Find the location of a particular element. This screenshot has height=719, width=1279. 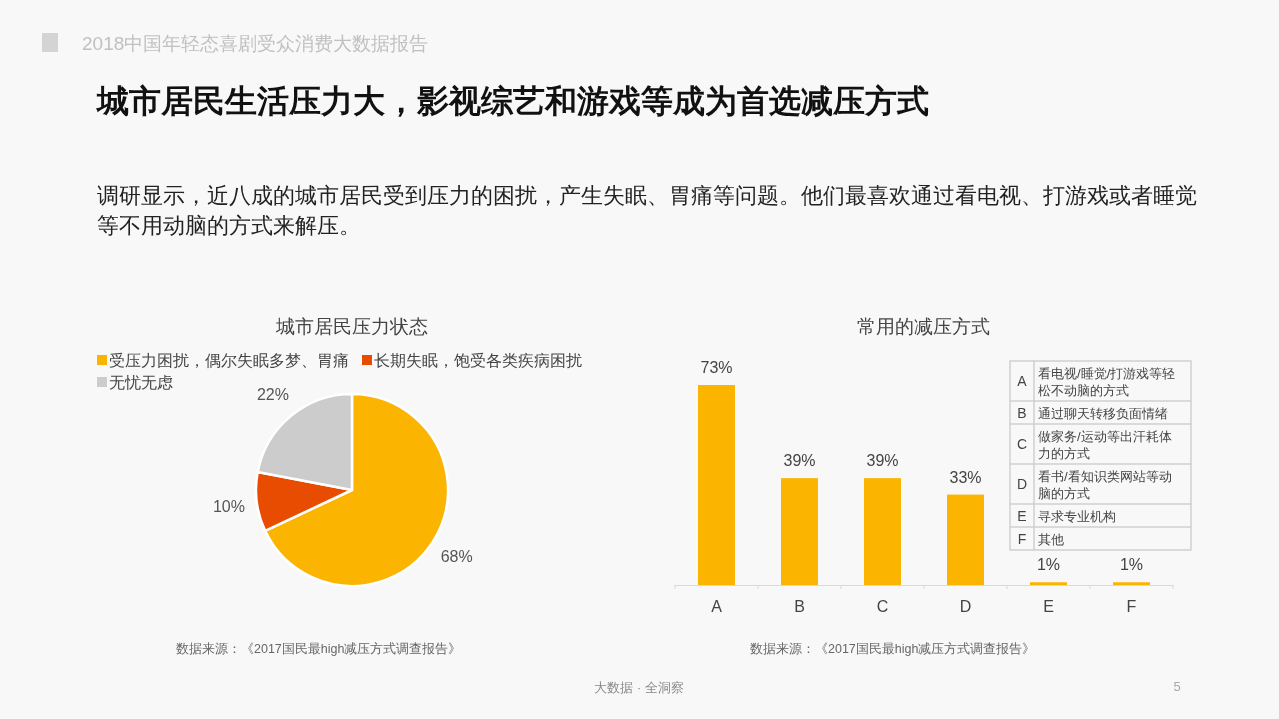

data-label: 33% is located at coordinates (965, 477).